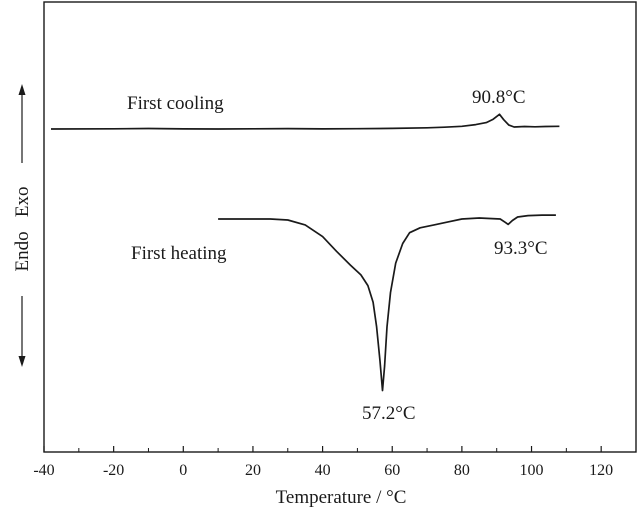  I want to click on x-tick-label: 0, so click(183, 470).